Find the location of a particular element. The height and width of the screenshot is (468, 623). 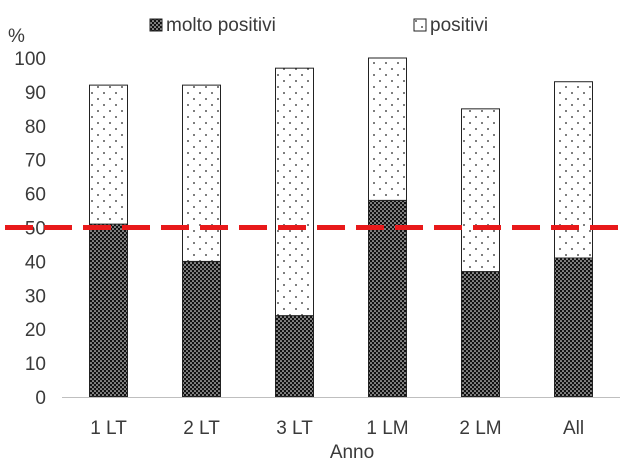

legend-swatch-positivi is located at coordinates (420, 25).